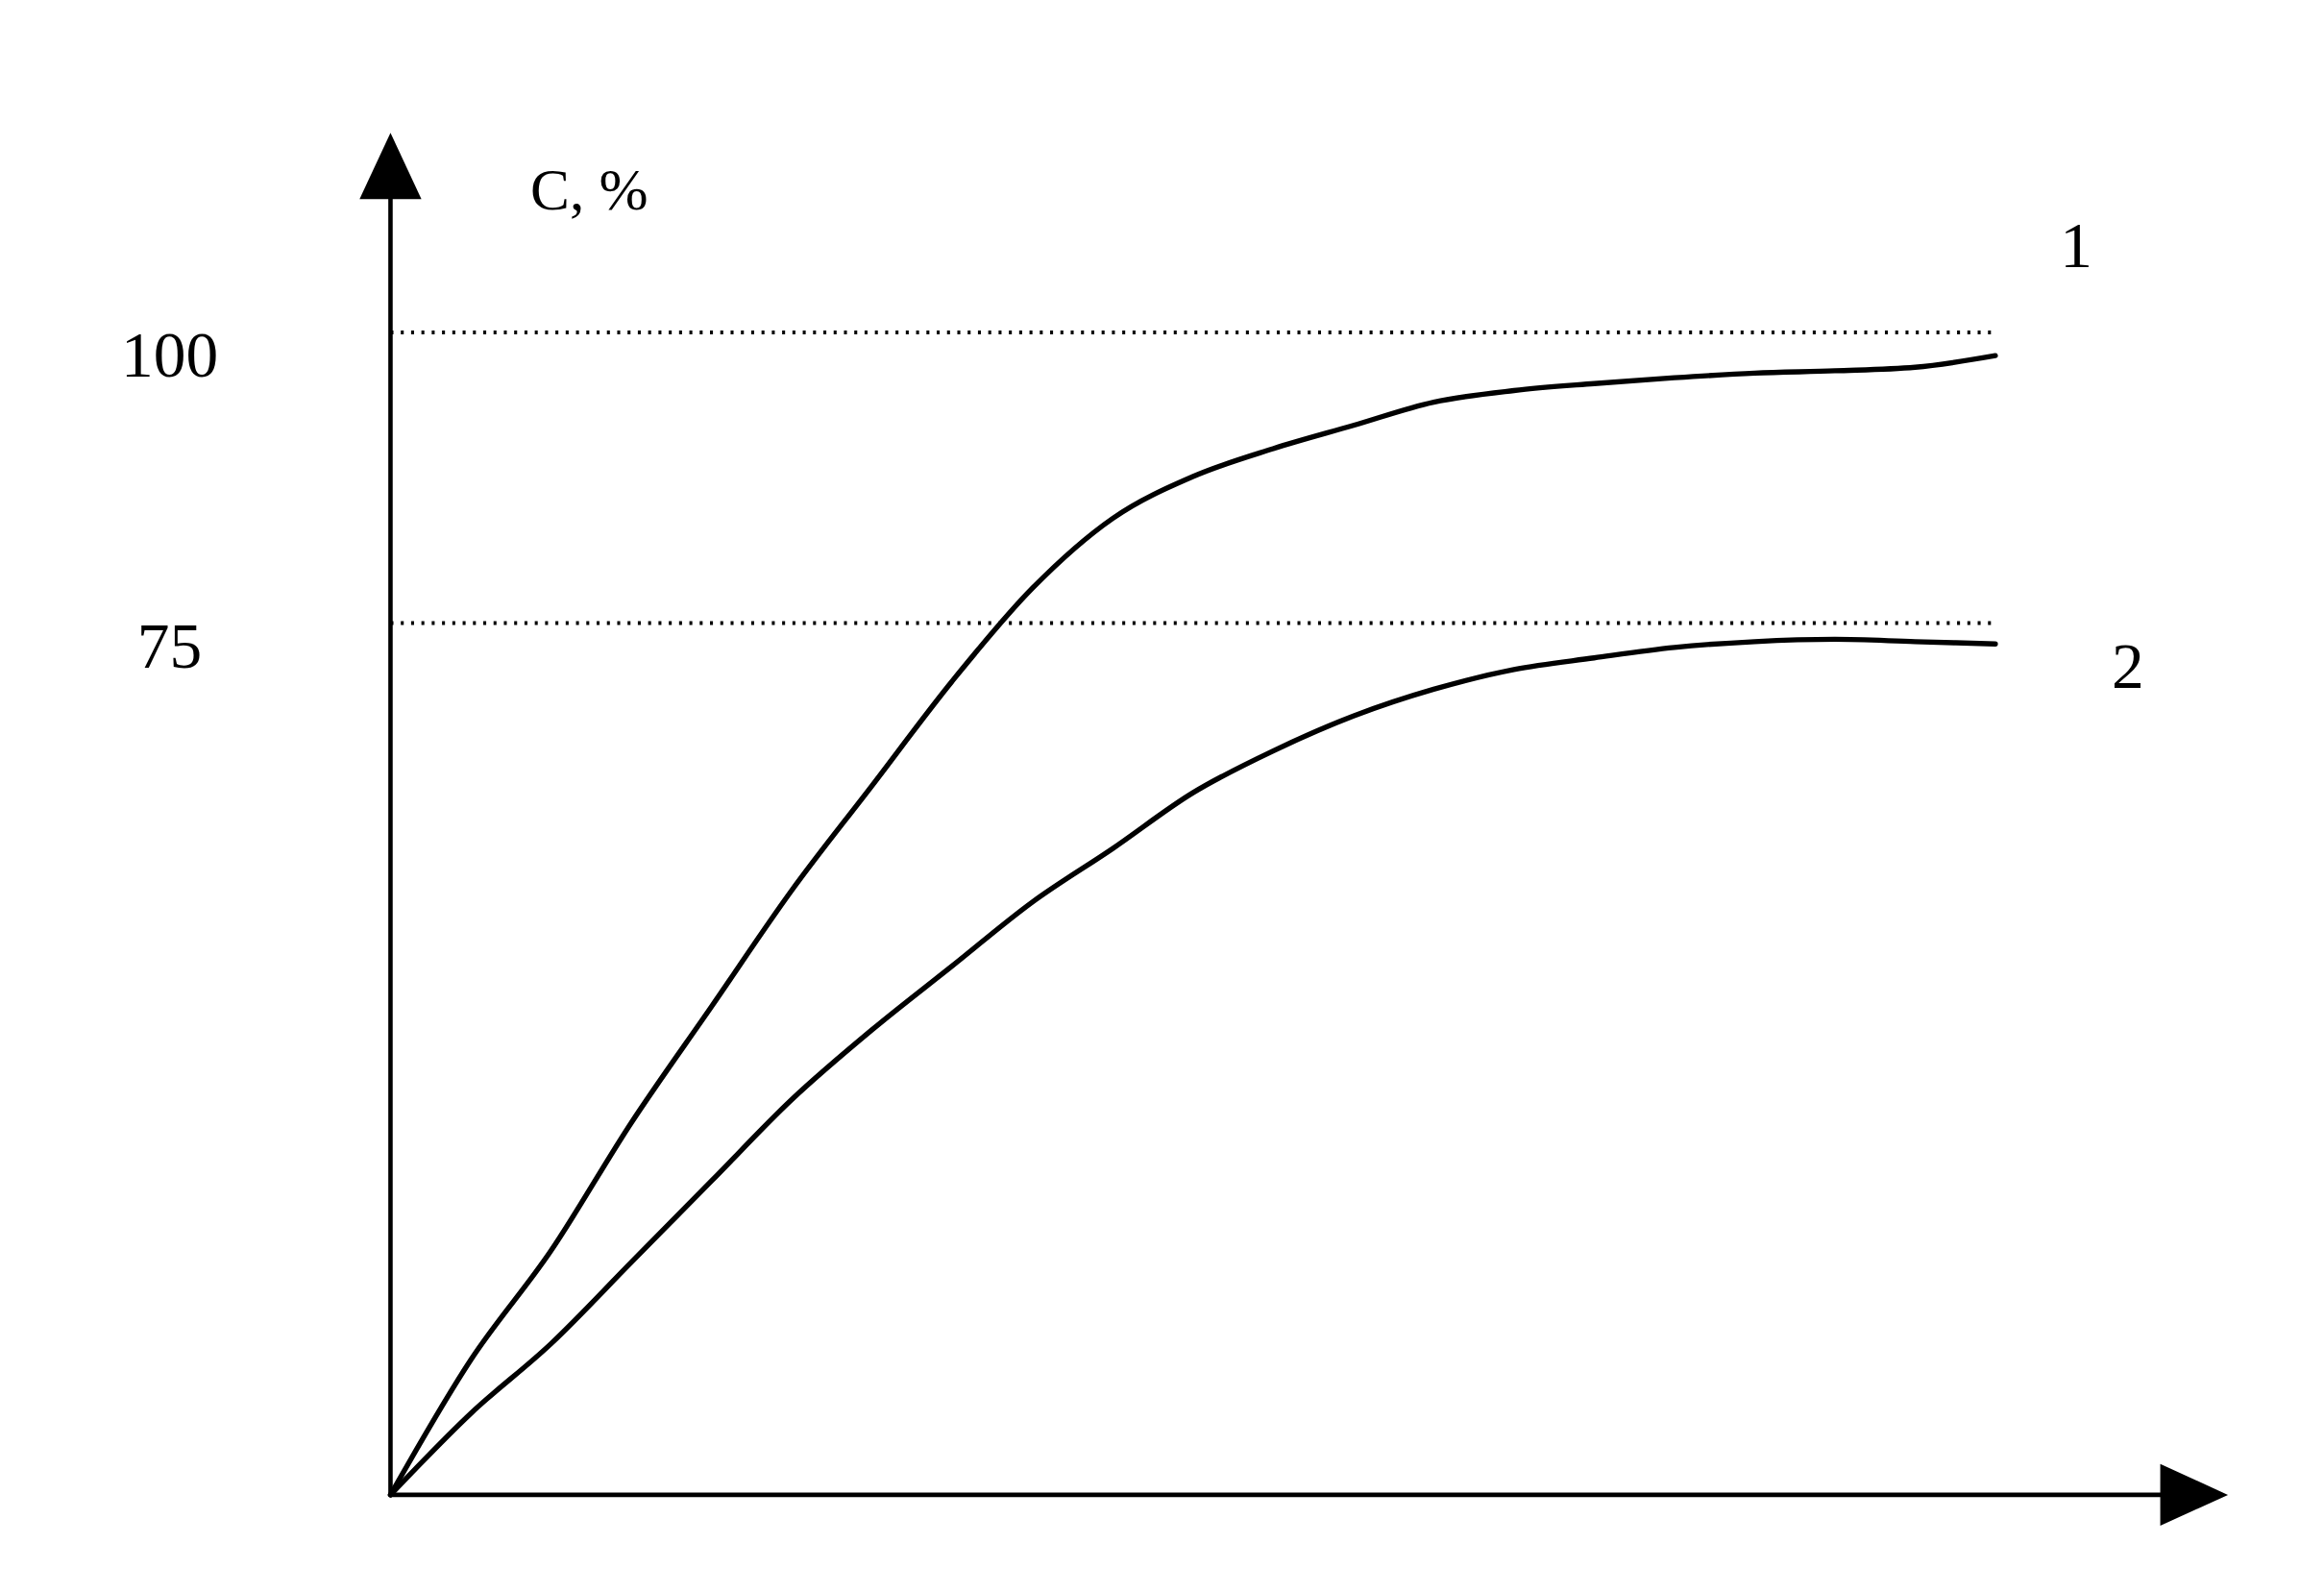  What do you see at coordinates (589, 190) in the screenshot?
I see `y-axis-title: C, %` at bounding box center [589, 190].